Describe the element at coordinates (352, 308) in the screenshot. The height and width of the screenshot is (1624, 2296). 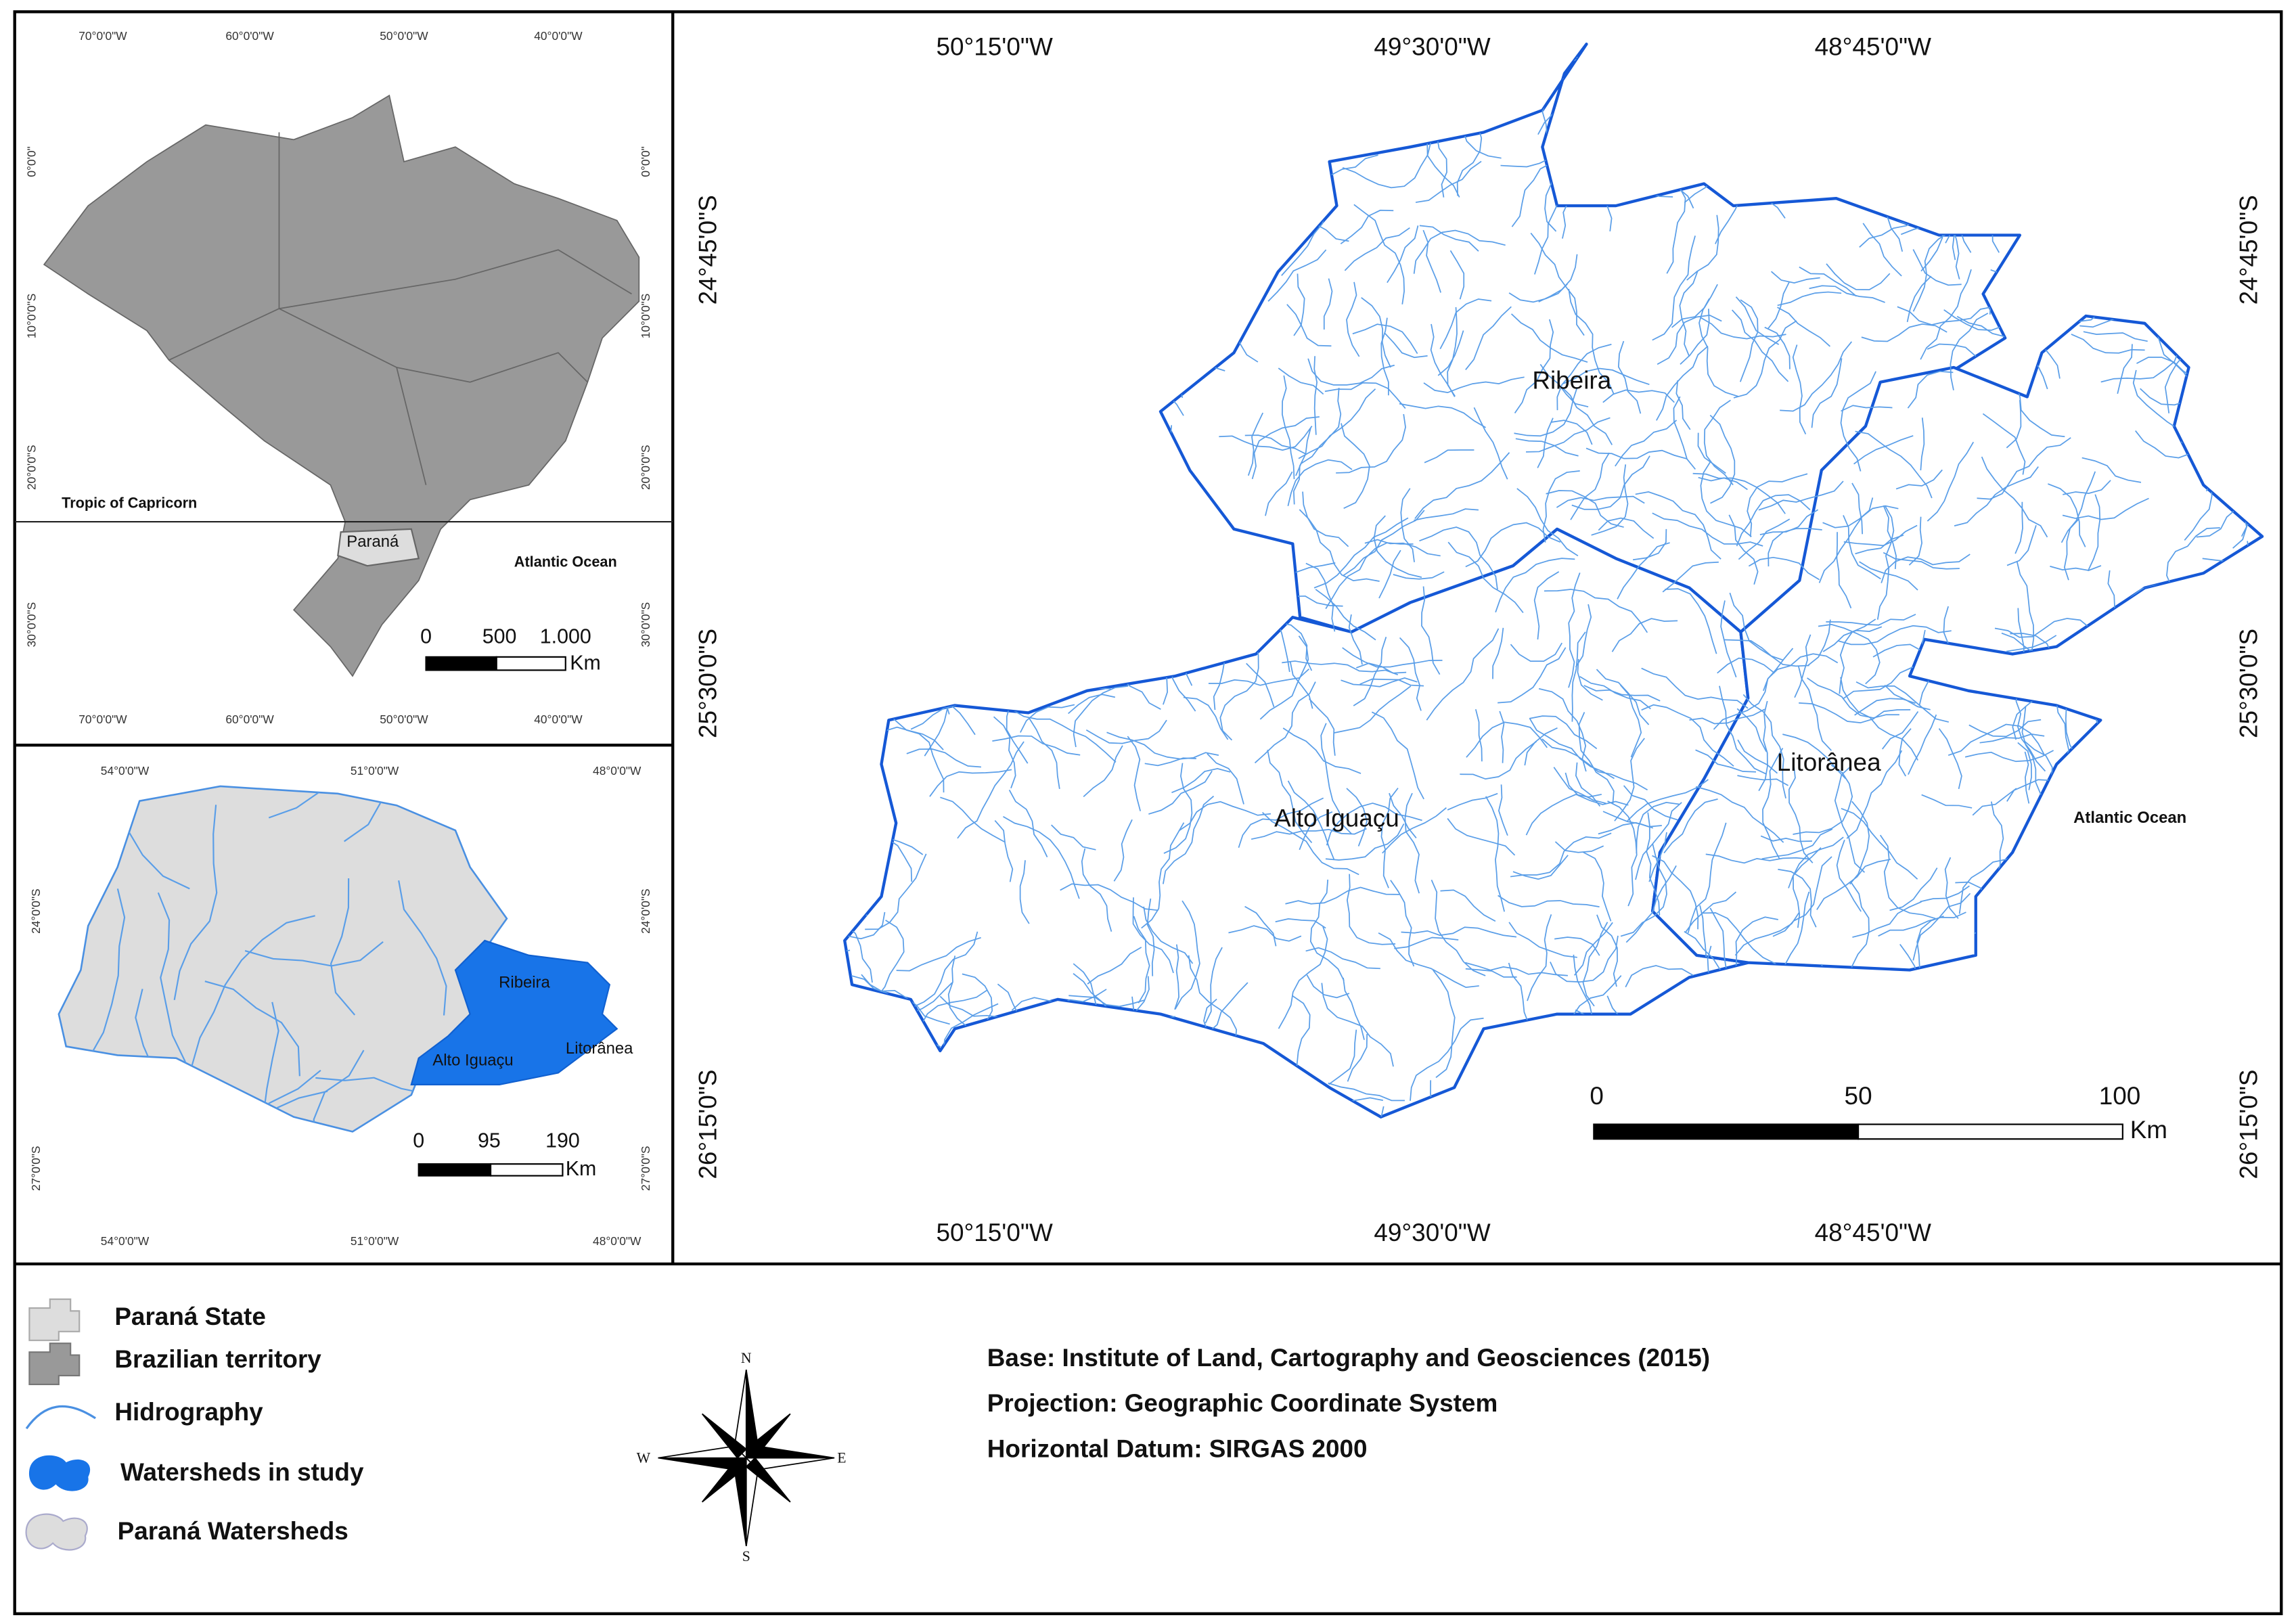
I see `state-border` at that location.